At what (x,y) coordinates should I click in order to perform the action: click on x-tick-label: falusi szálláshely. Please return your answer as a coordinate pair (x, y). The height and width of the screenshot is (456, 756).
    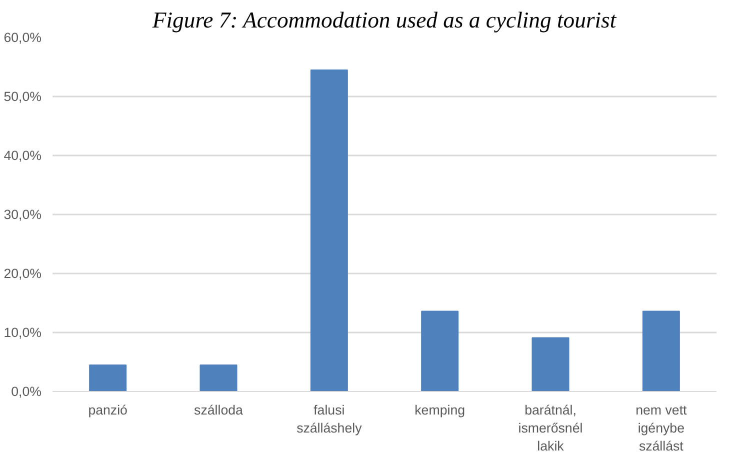
    Looking at the image, I should click on (329, 419).